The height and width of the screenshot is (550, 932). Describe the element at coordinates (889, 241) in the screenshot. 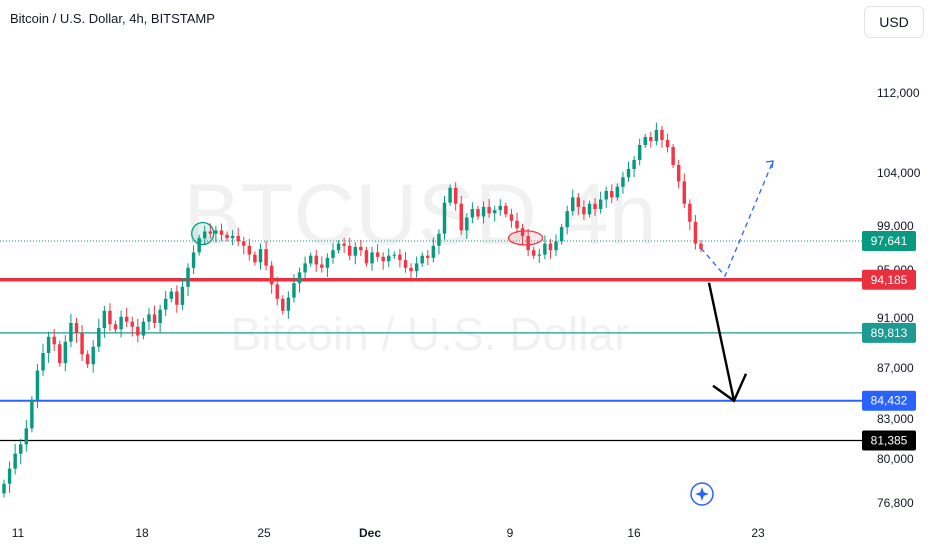

I see `price-label: 97,641` at that location.